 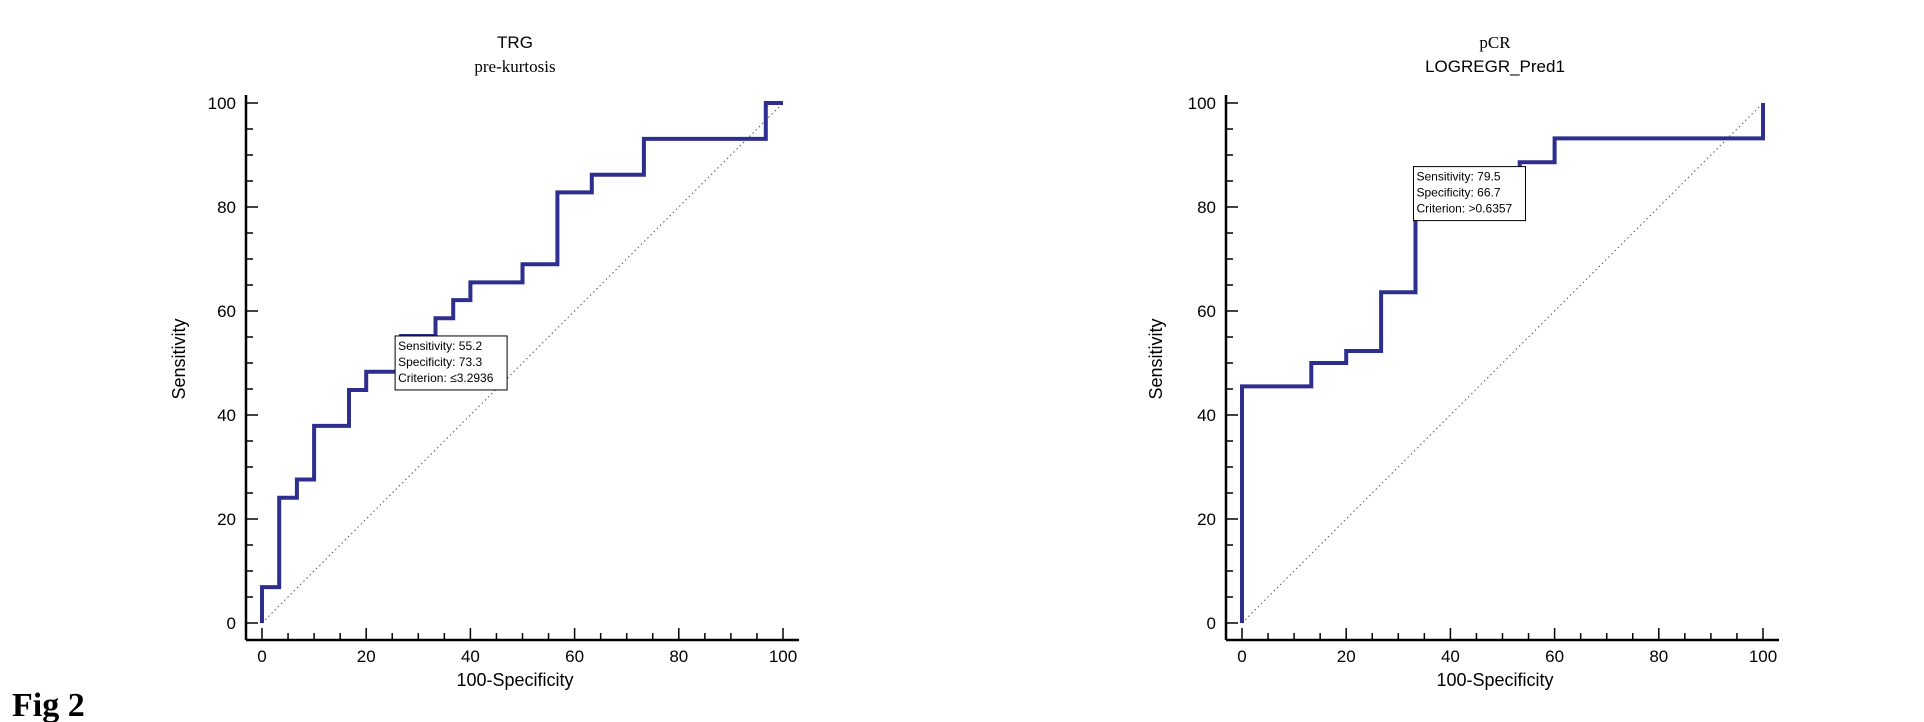 What do you see at coordinates (440, 346) in the screenshot?
I see `annotation-line: Sensitivity: 55.2` at bounding box center [440, 346].